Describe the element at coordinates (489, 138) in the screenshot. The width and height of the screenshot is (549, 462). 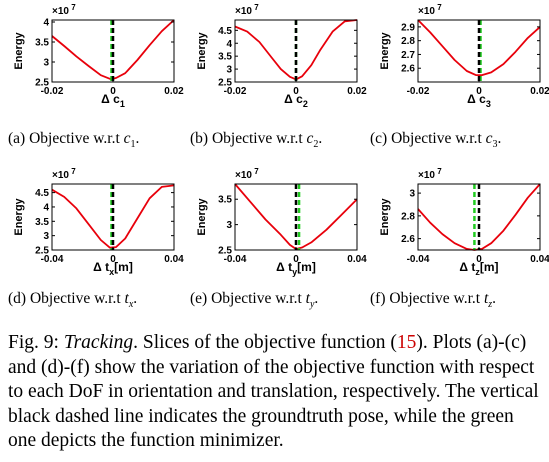
I see `subcaption-c-var: c` at that location.